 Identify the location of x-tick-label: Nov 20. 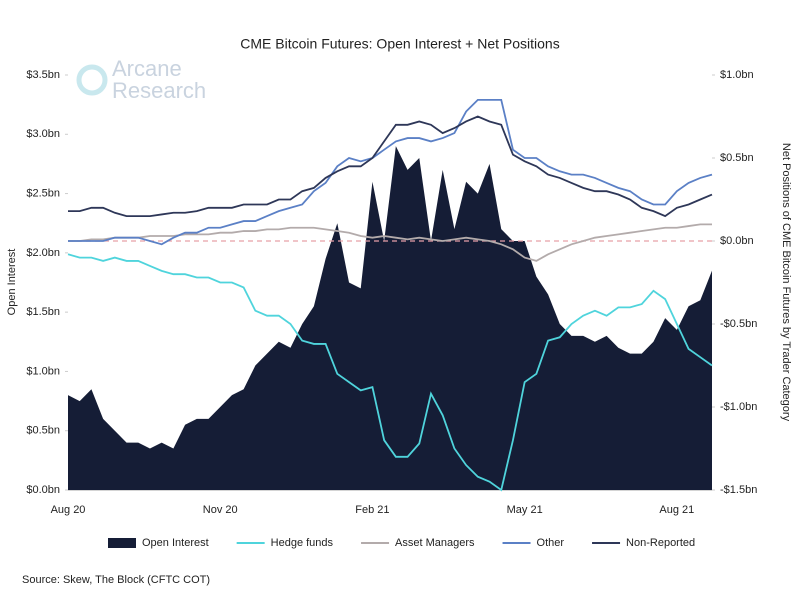
(220, 510).